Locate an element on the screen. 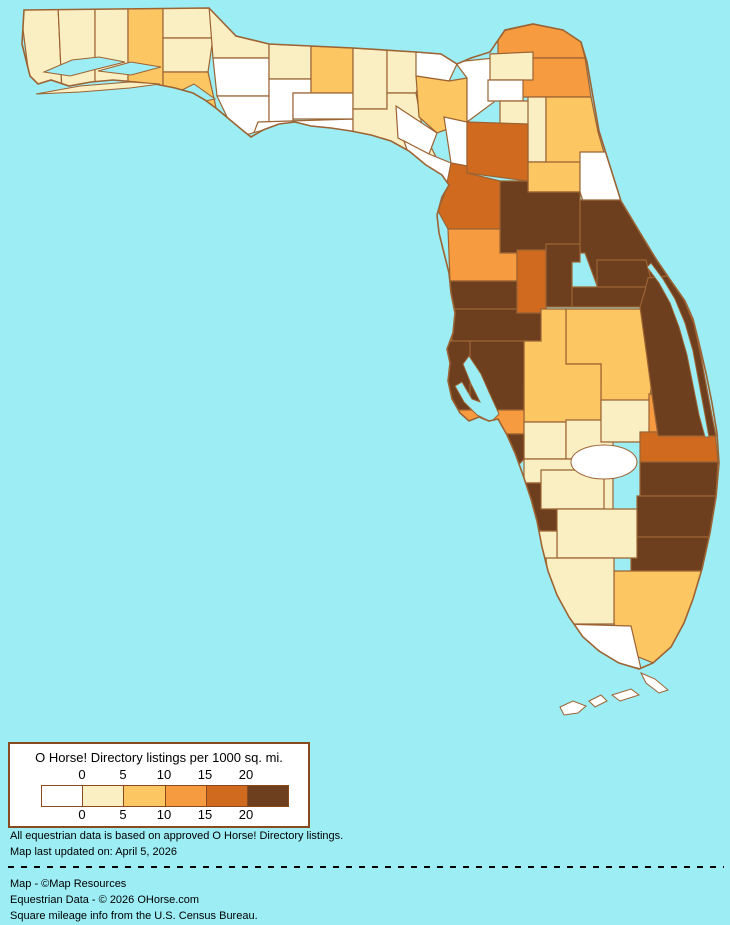  county-leon is located at coordinates (332, 69).